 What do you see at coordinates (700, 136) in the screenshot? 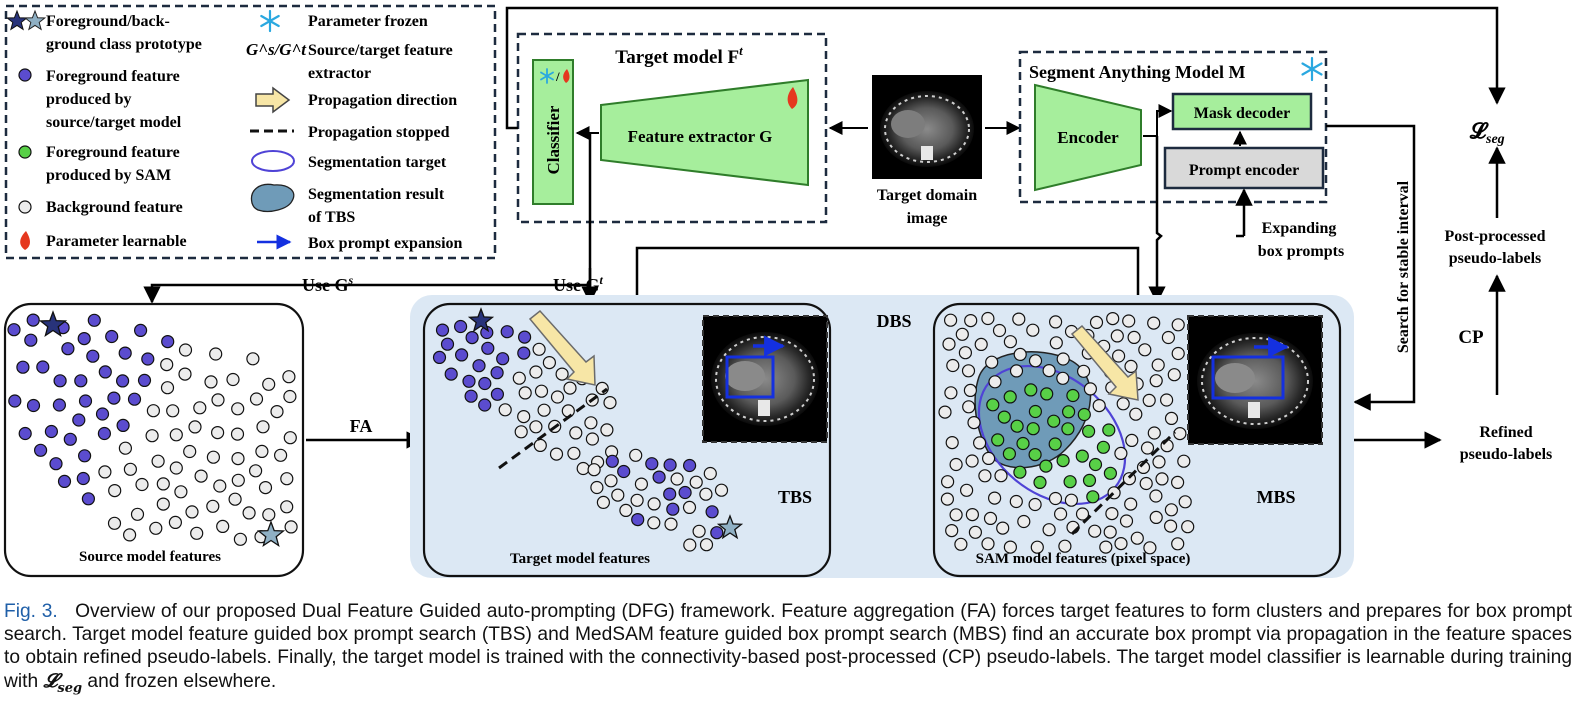
I see `feature-extractor-label: Feature extractor G` at bounding box center [700, 136].